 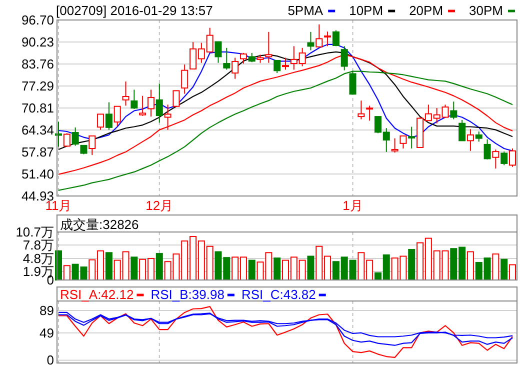 What do you see at coordinates (426, 10) in the screenshot?
I see `legend-label: 20PM` at bounding box center [426, 10].